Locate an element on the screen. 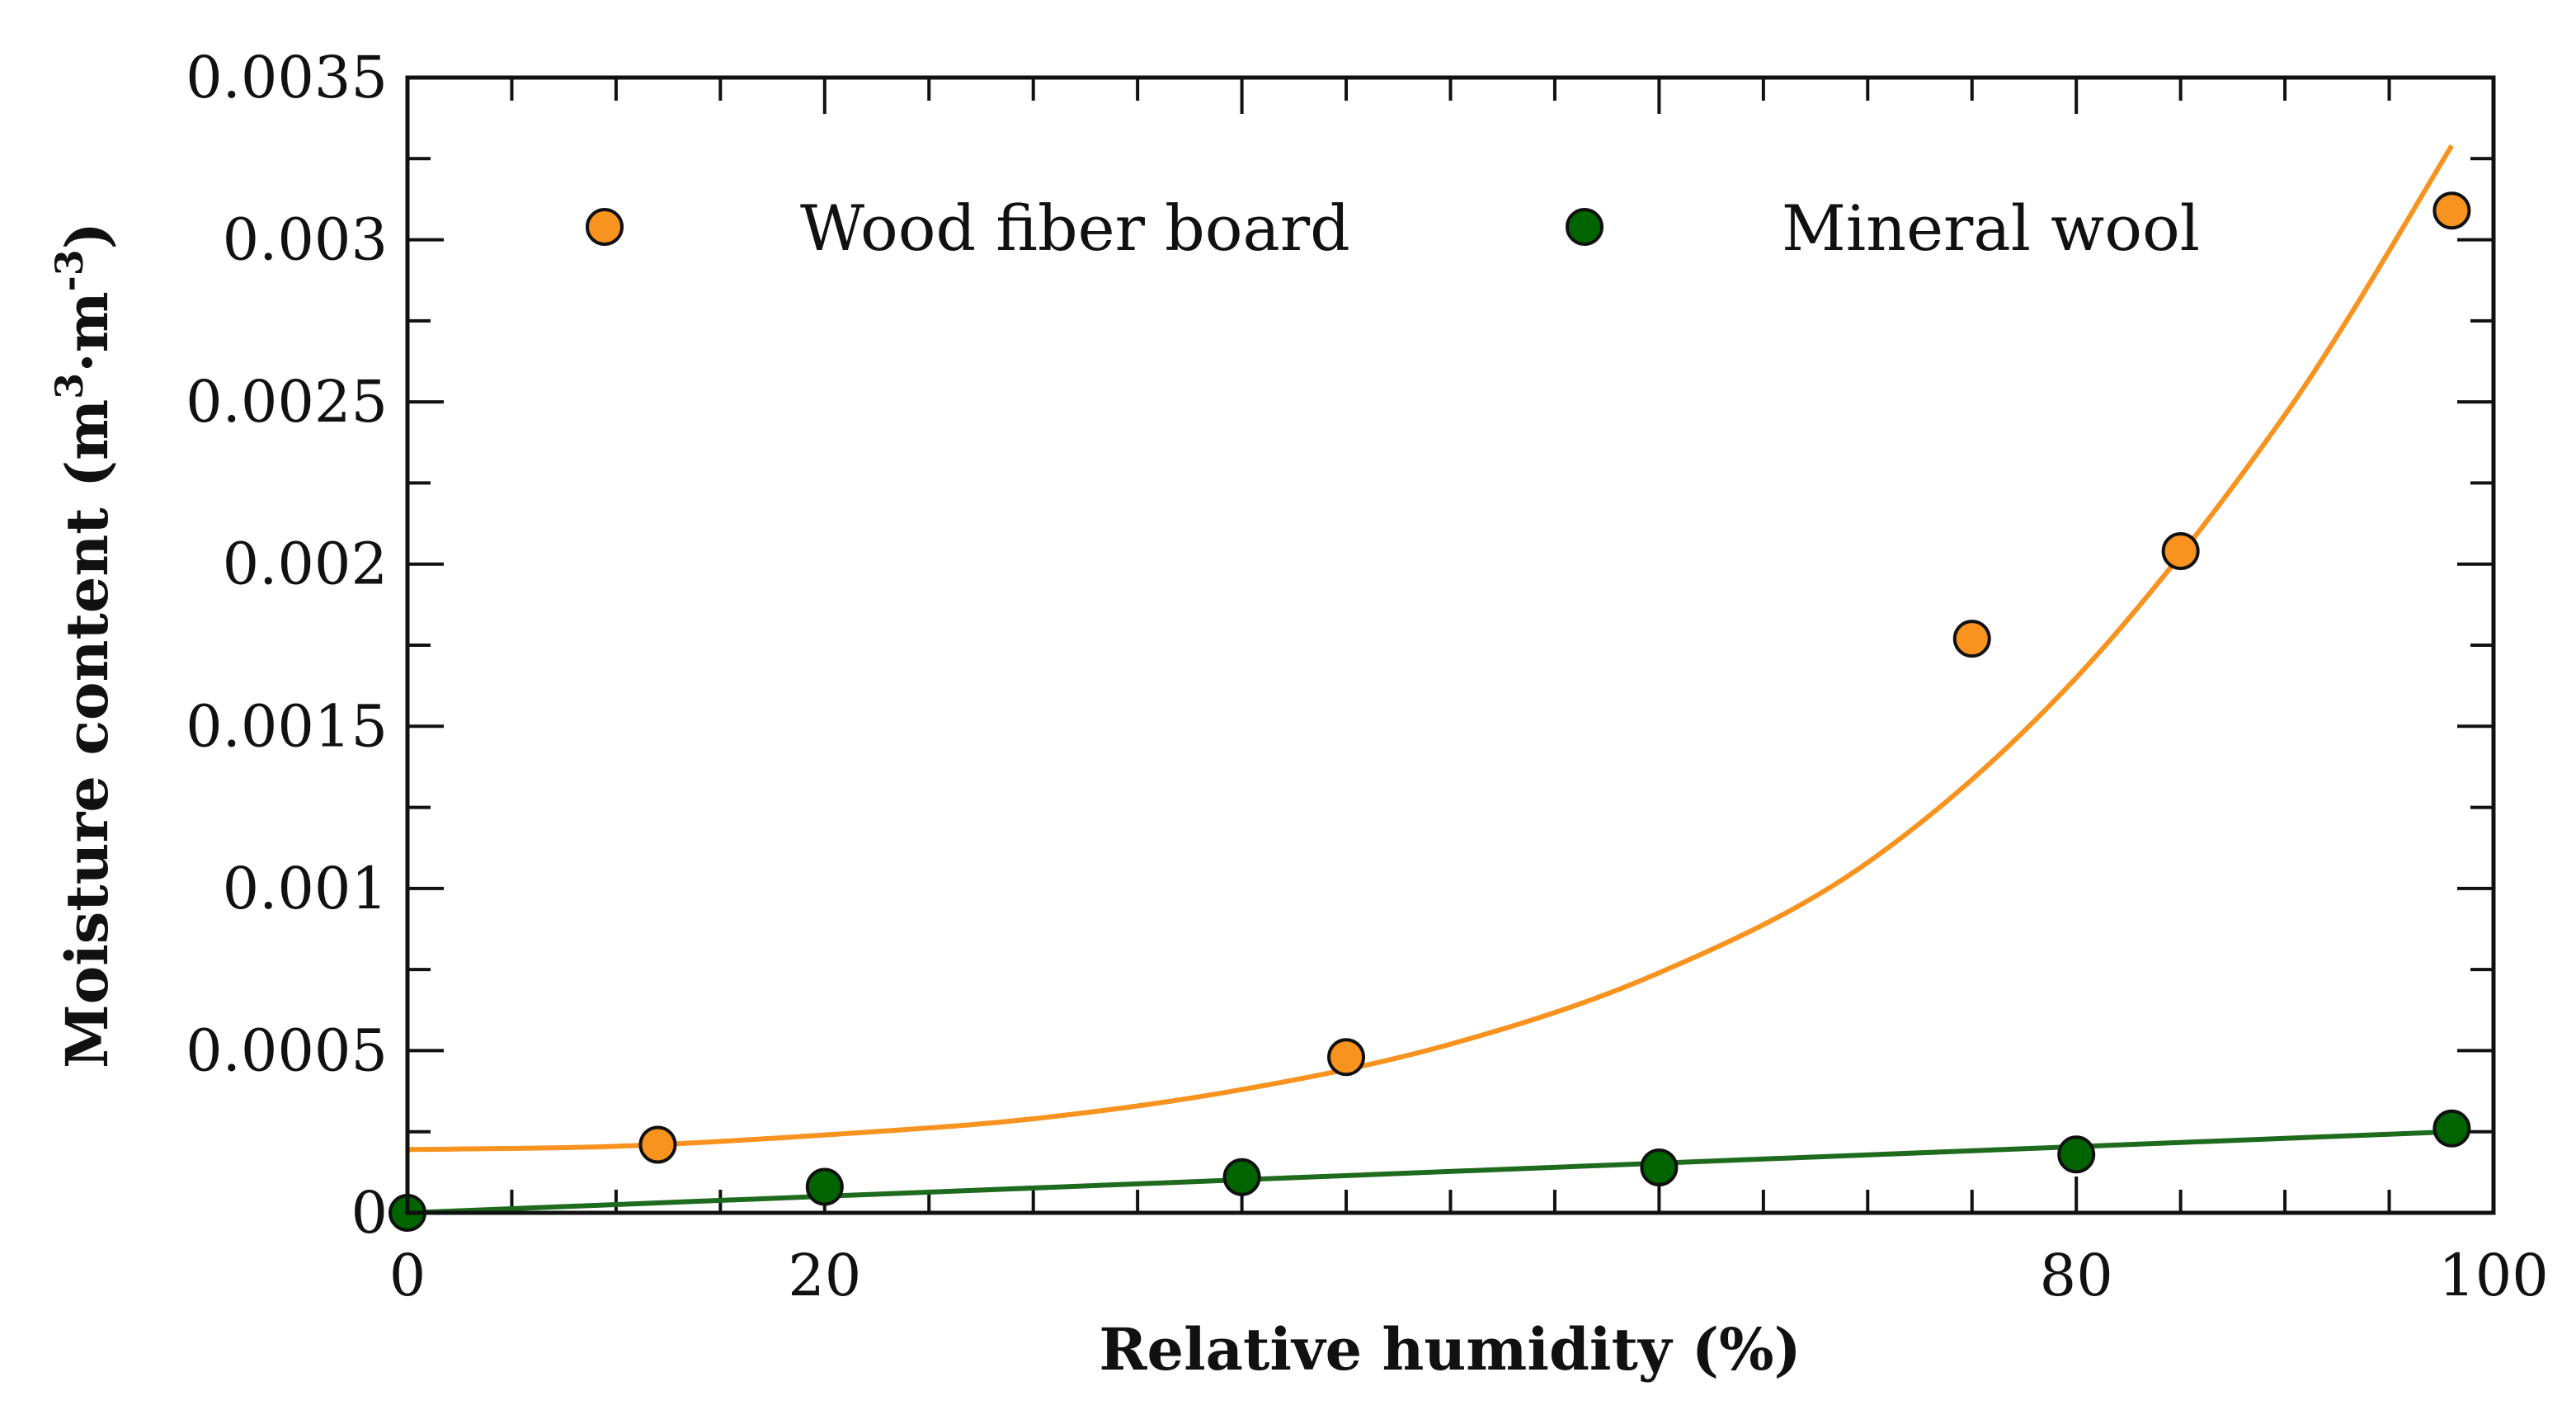  y-tick-label: 0.0005 is located at coordinates (287, 1050).